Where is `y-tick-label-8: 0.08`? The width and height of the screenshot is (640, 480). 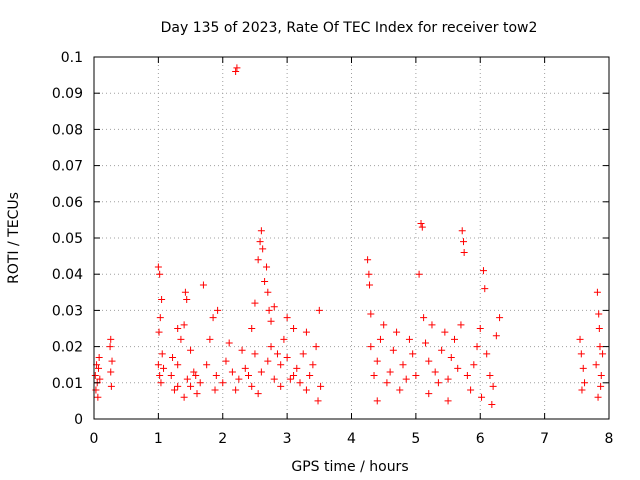
y-tick-label-8: 0.08 is located at coordinates (67, 130).